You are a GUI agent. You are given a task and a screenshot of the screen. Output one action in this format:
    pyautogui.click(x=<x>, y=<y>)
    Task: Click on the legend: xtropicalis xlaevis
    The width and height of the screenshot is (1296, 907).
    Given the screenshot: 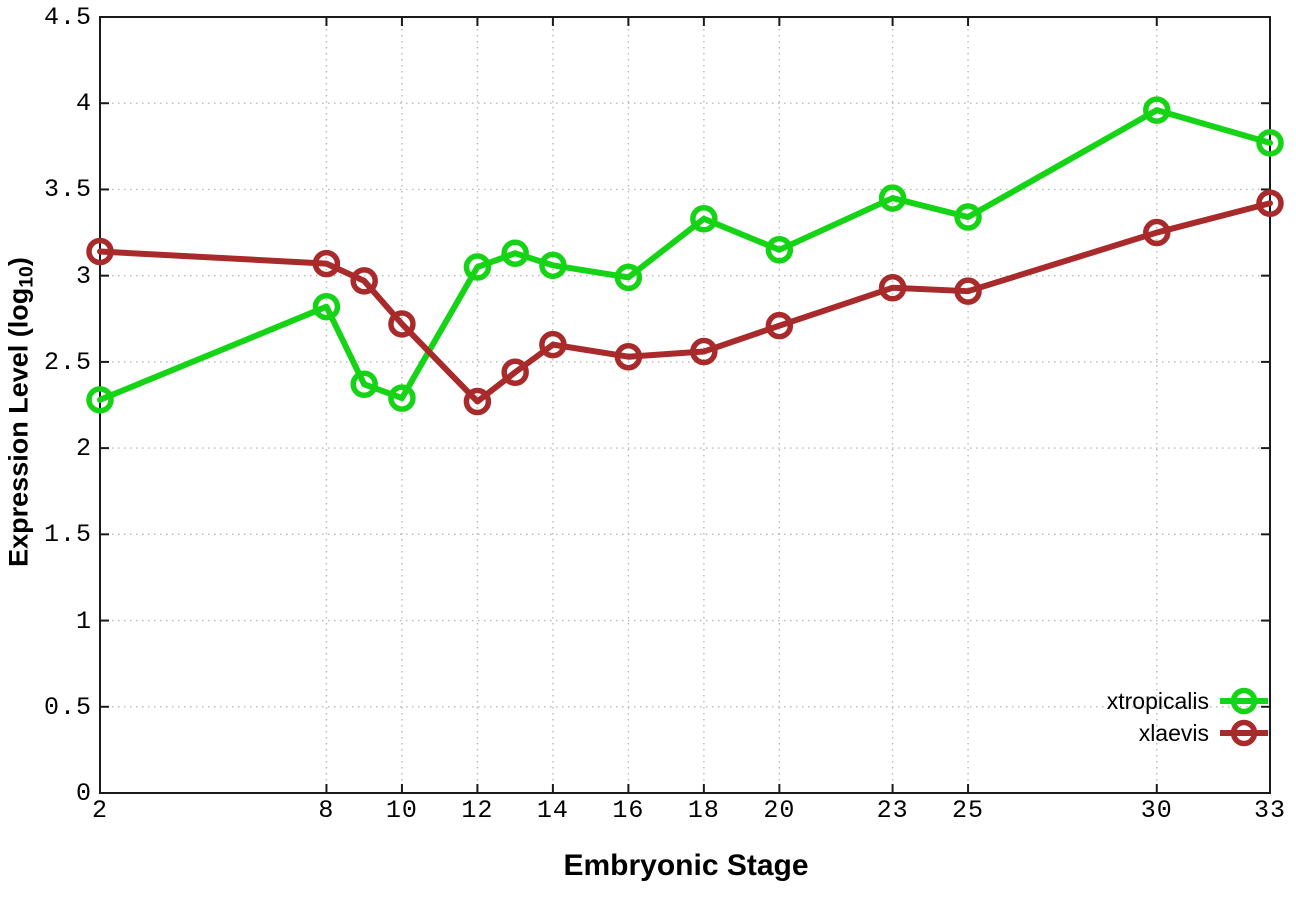 What is the action you would take?
    pyautogui.click(x=1188, y=717)
    